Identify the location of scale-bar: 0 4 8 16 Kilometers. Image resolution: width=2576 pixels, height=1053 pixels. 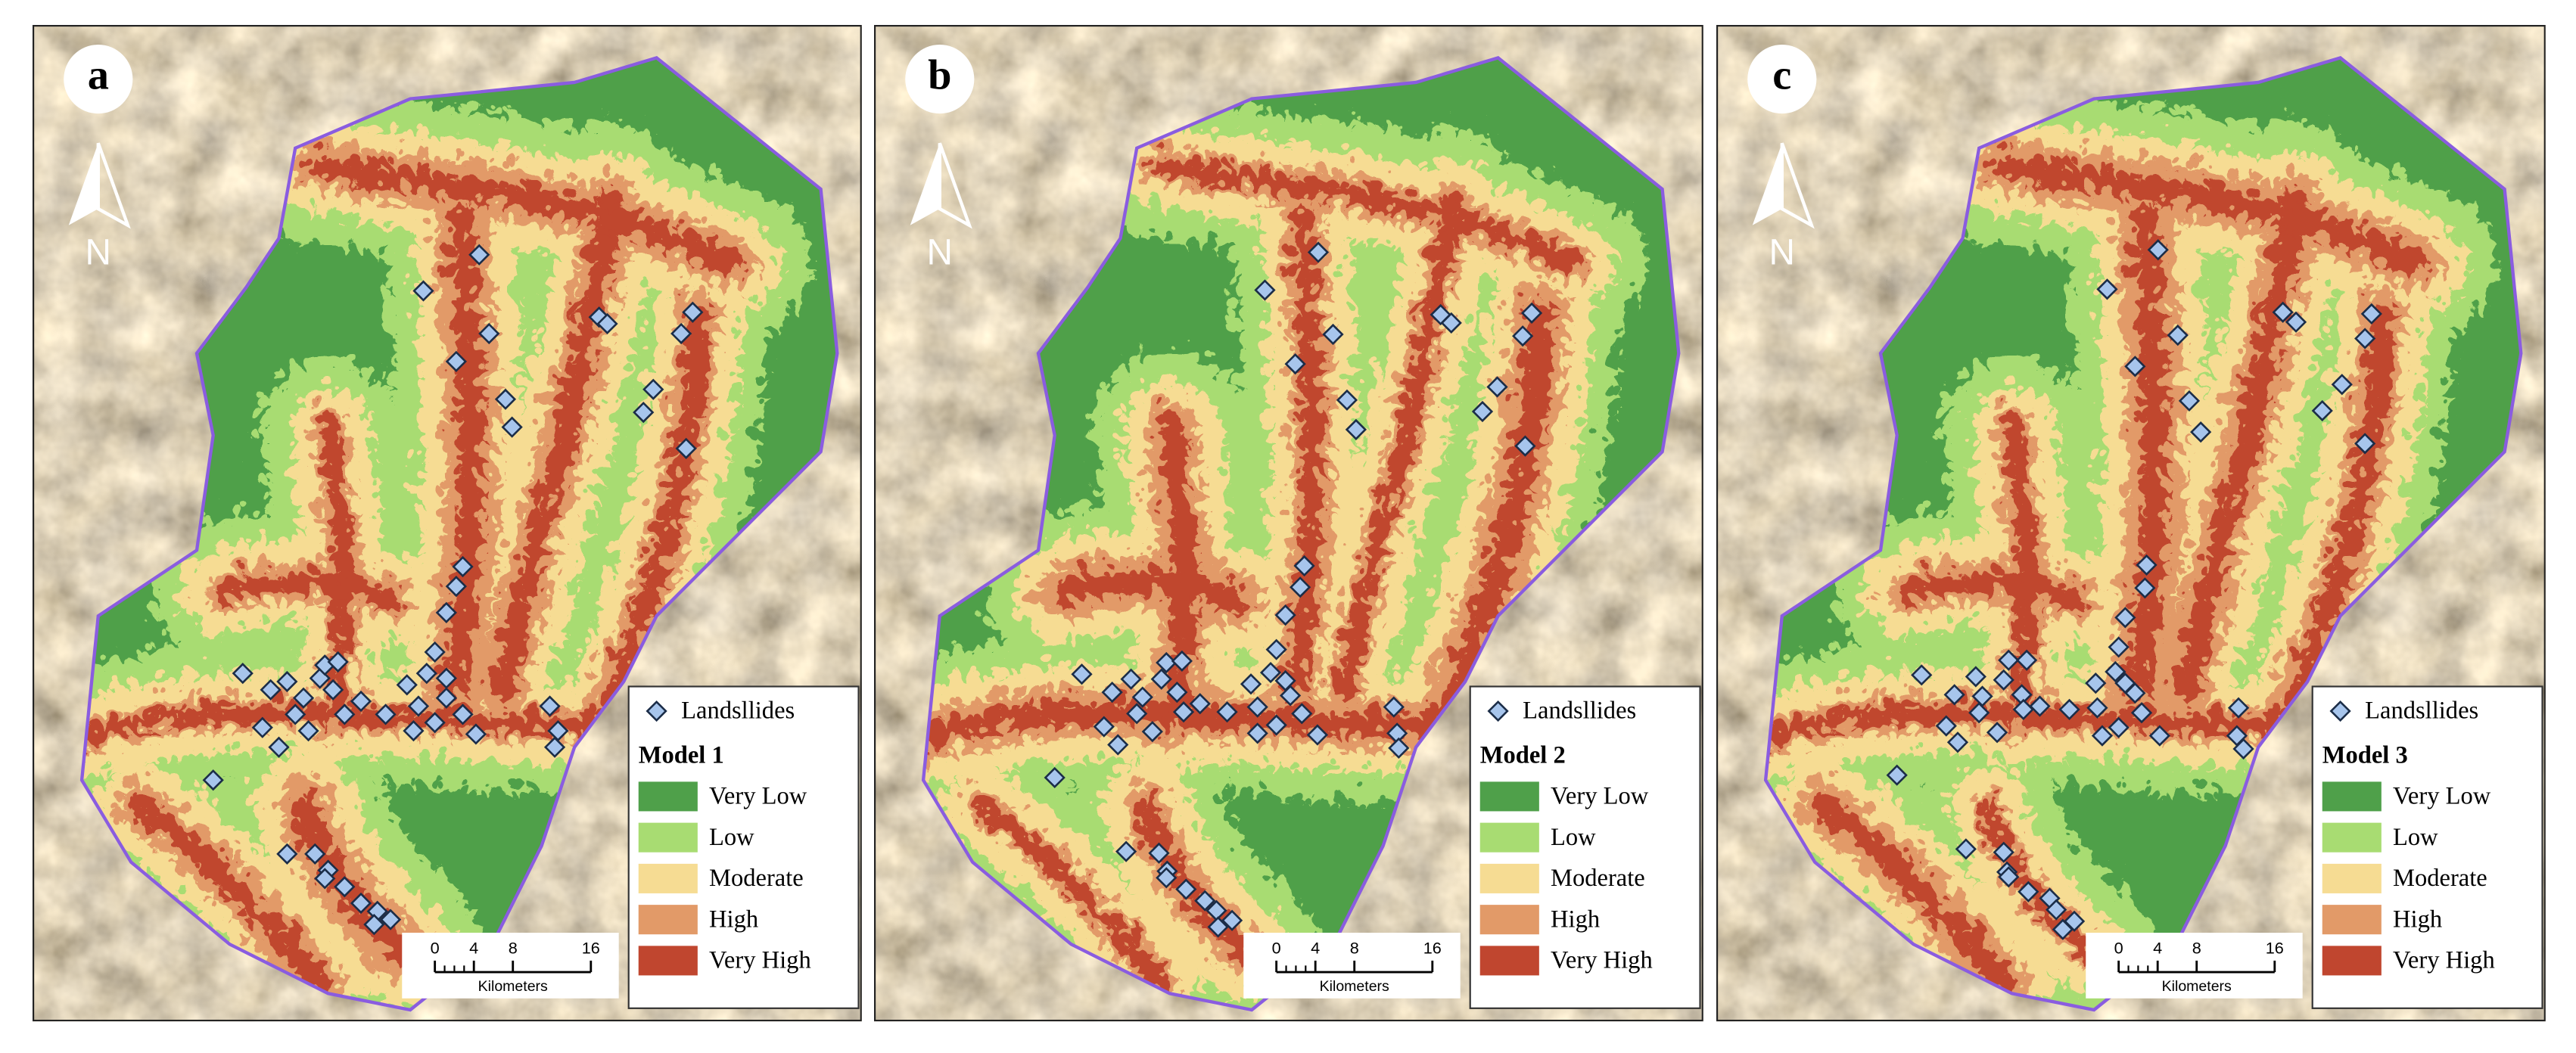
(1352, 966).